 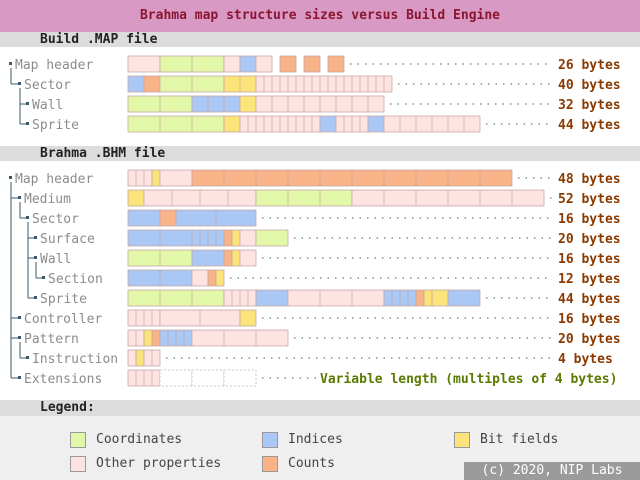 What do you see at coordinates (75, 279) in the screenshot?
I see `row-label: Section` at bounding box center [75, 279].